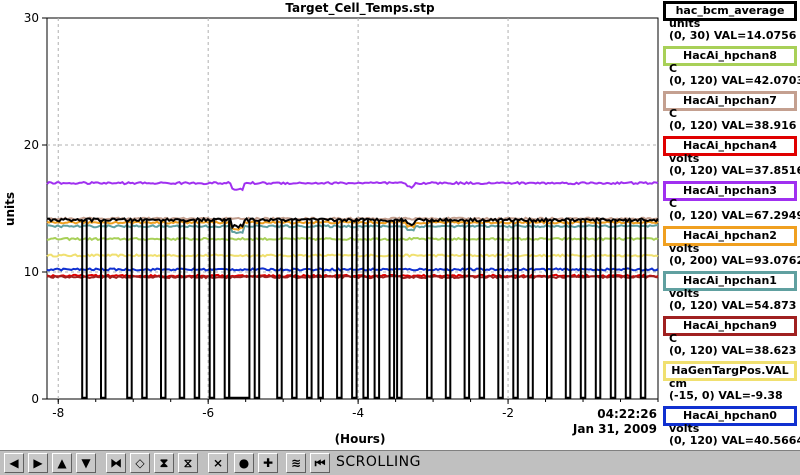 Image resolution: width=800 pixels, height=475 pixels. What do you see at coordinates (358, 413) in the screenshot?
I see `x-tick-label: -4` at bounding box center [358, 413].